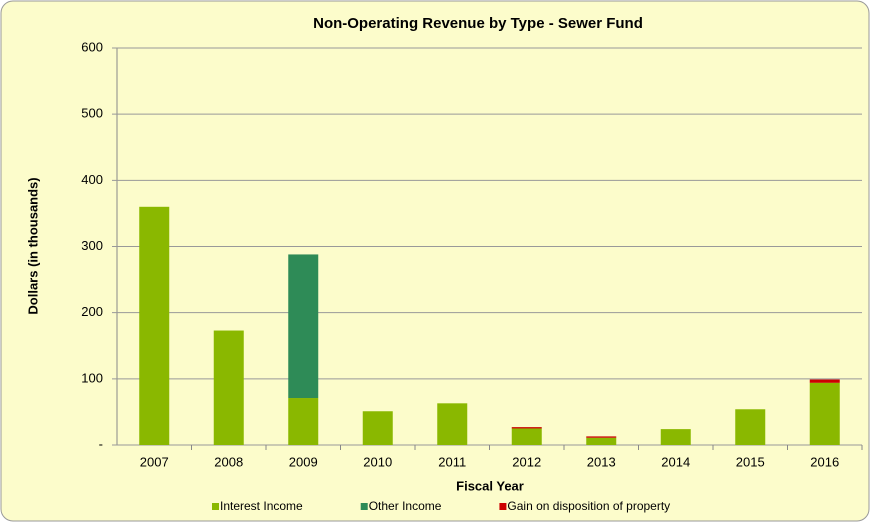 The height and width of the screenshot is (523, 871). Describe the element at coordinates (32, 245) in the screenshot. I see `y-axis-label: Dollars (in thousands)` at that location.